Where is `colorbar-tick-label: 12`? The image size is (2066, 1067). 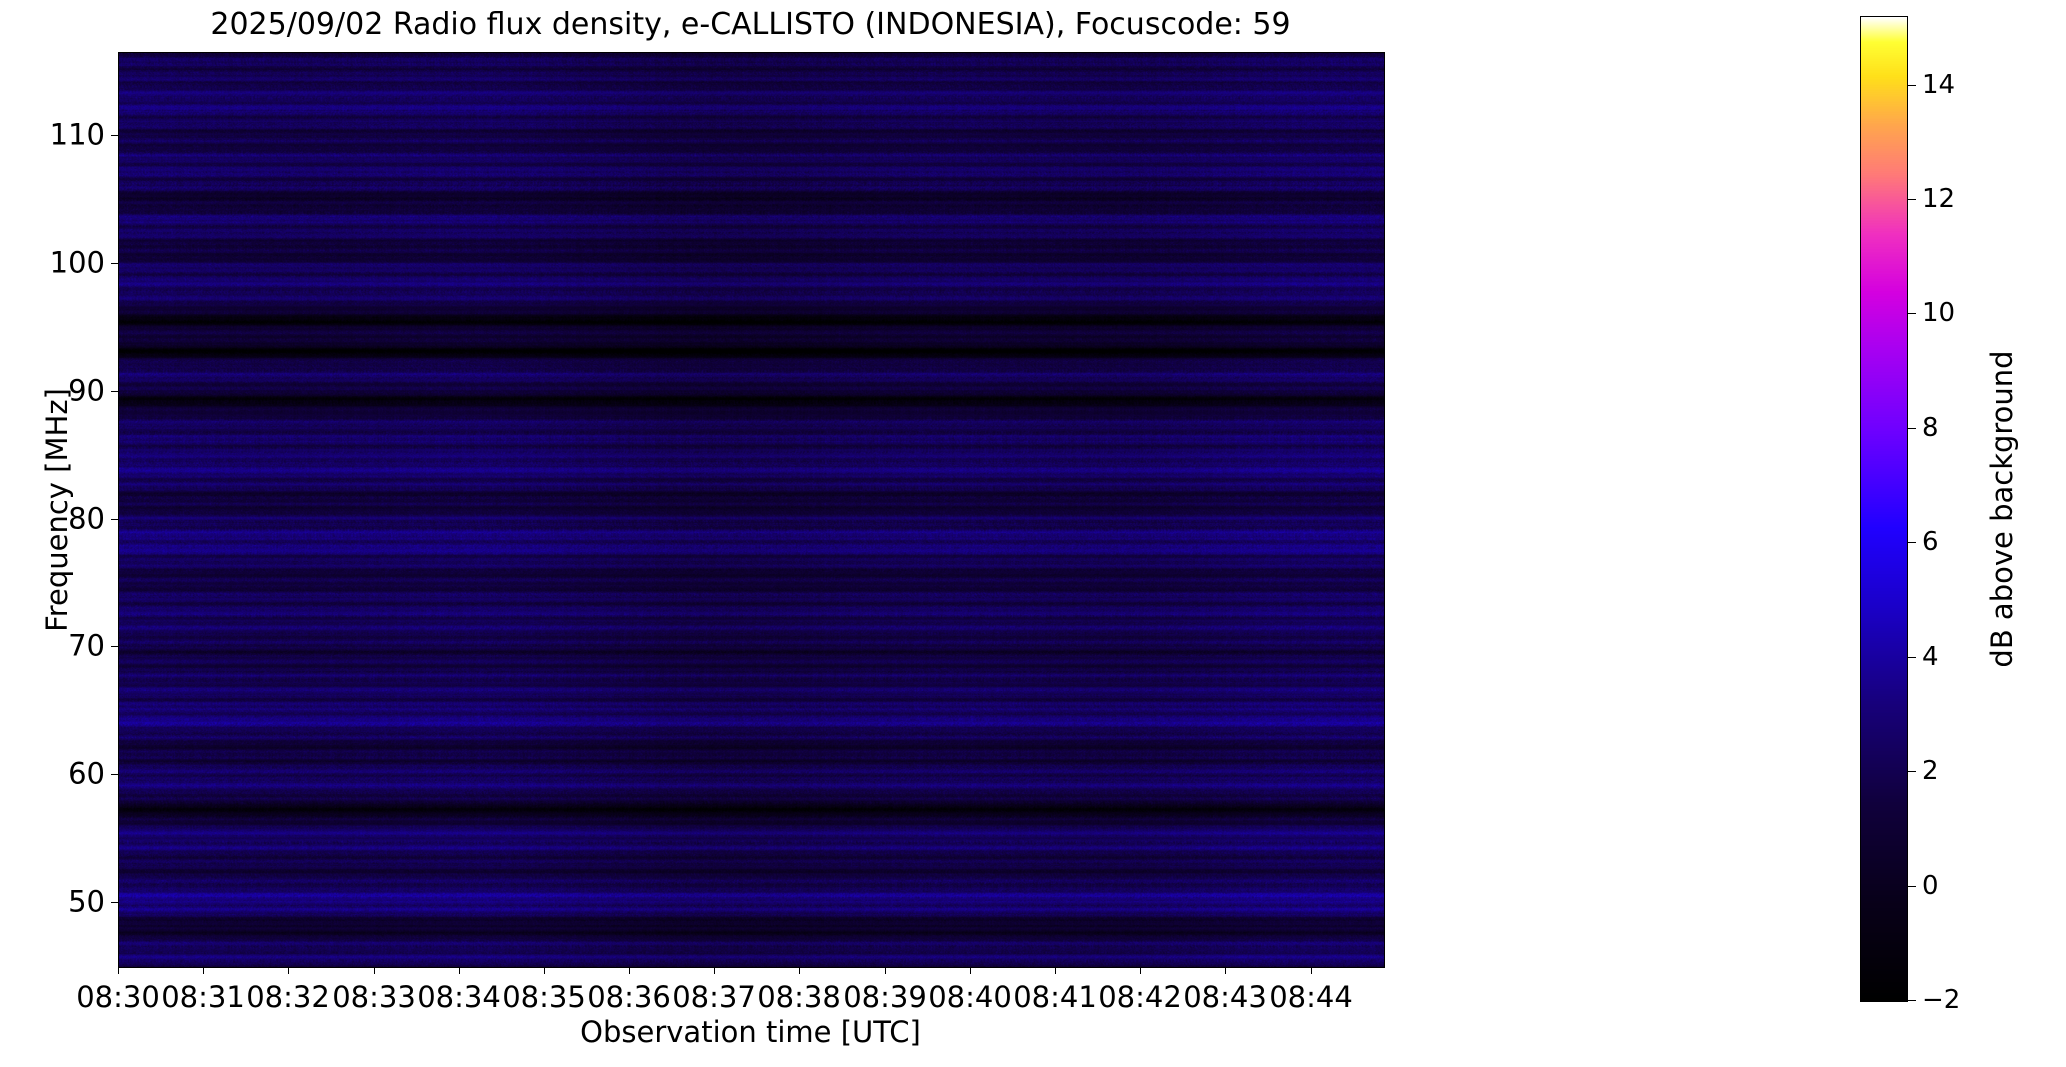 colorbar-tick-label: 12 is located at coordinates (1939, 199).